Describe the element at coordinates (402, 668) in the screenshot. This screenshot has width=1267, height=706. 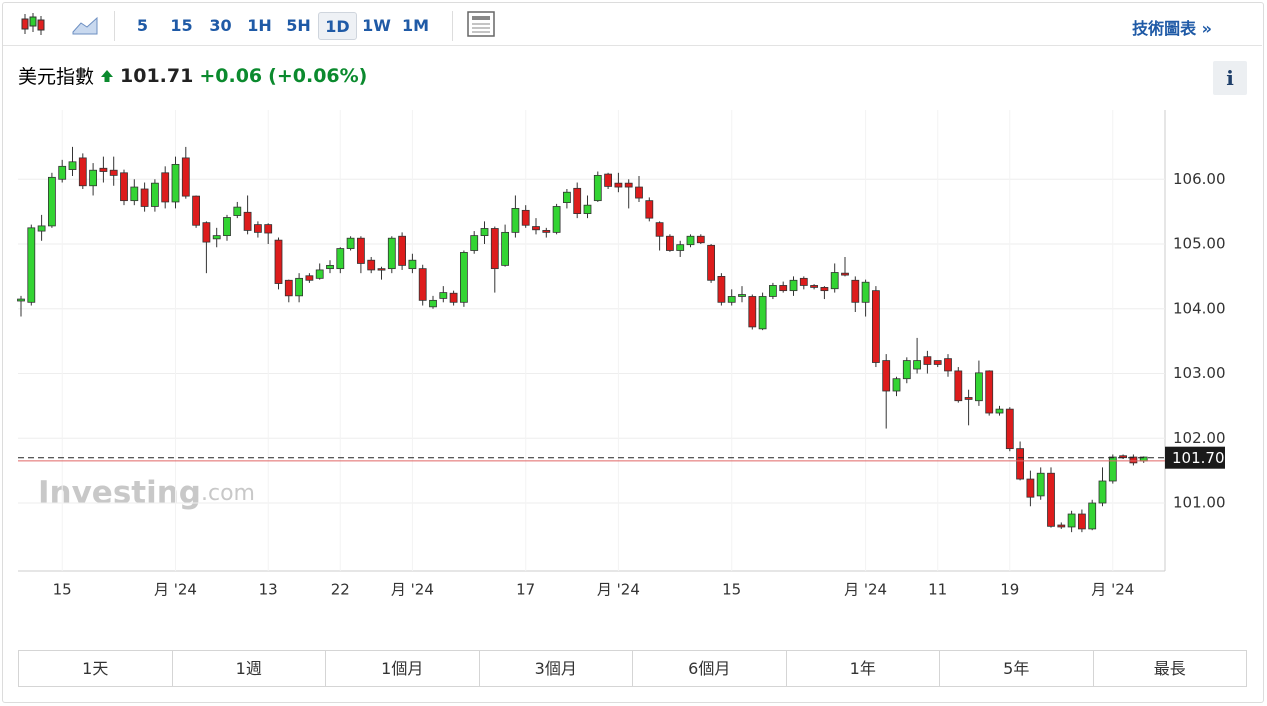
I see `range-button: 1個月` at that location.